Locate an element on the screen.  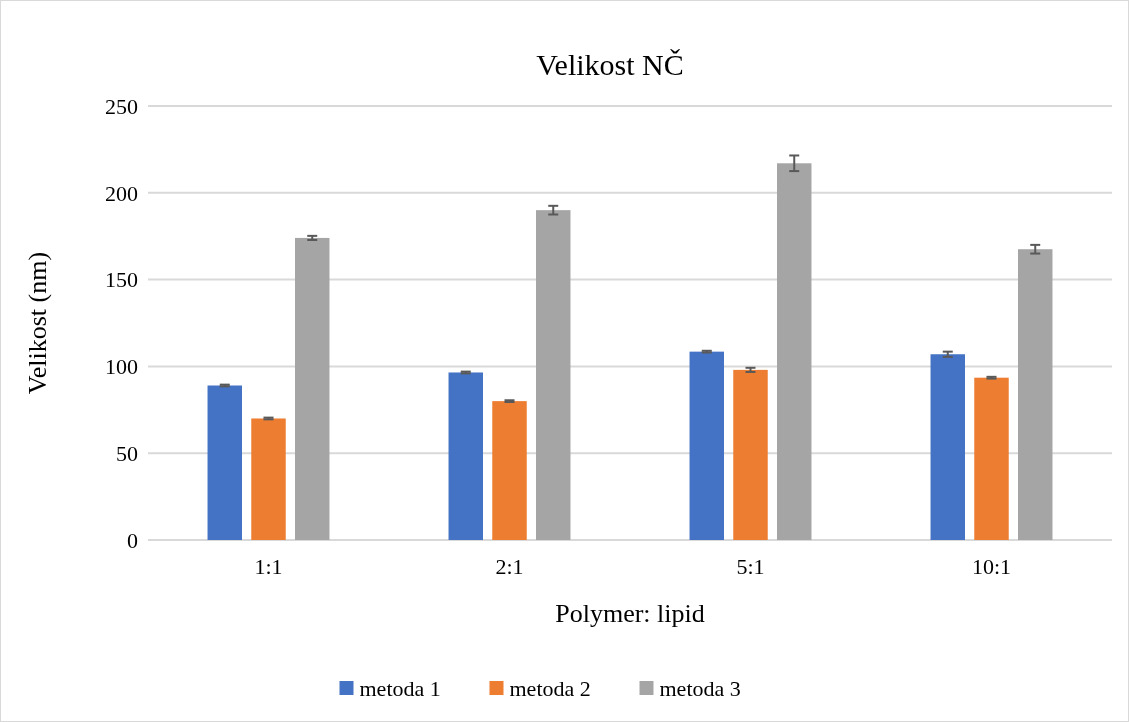
legend-label: metoda 2 is located at coordinates (550, 688).